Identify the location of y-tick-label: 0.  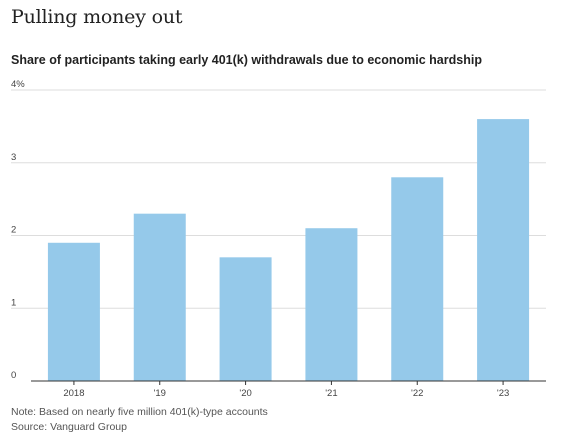
(13, 375).